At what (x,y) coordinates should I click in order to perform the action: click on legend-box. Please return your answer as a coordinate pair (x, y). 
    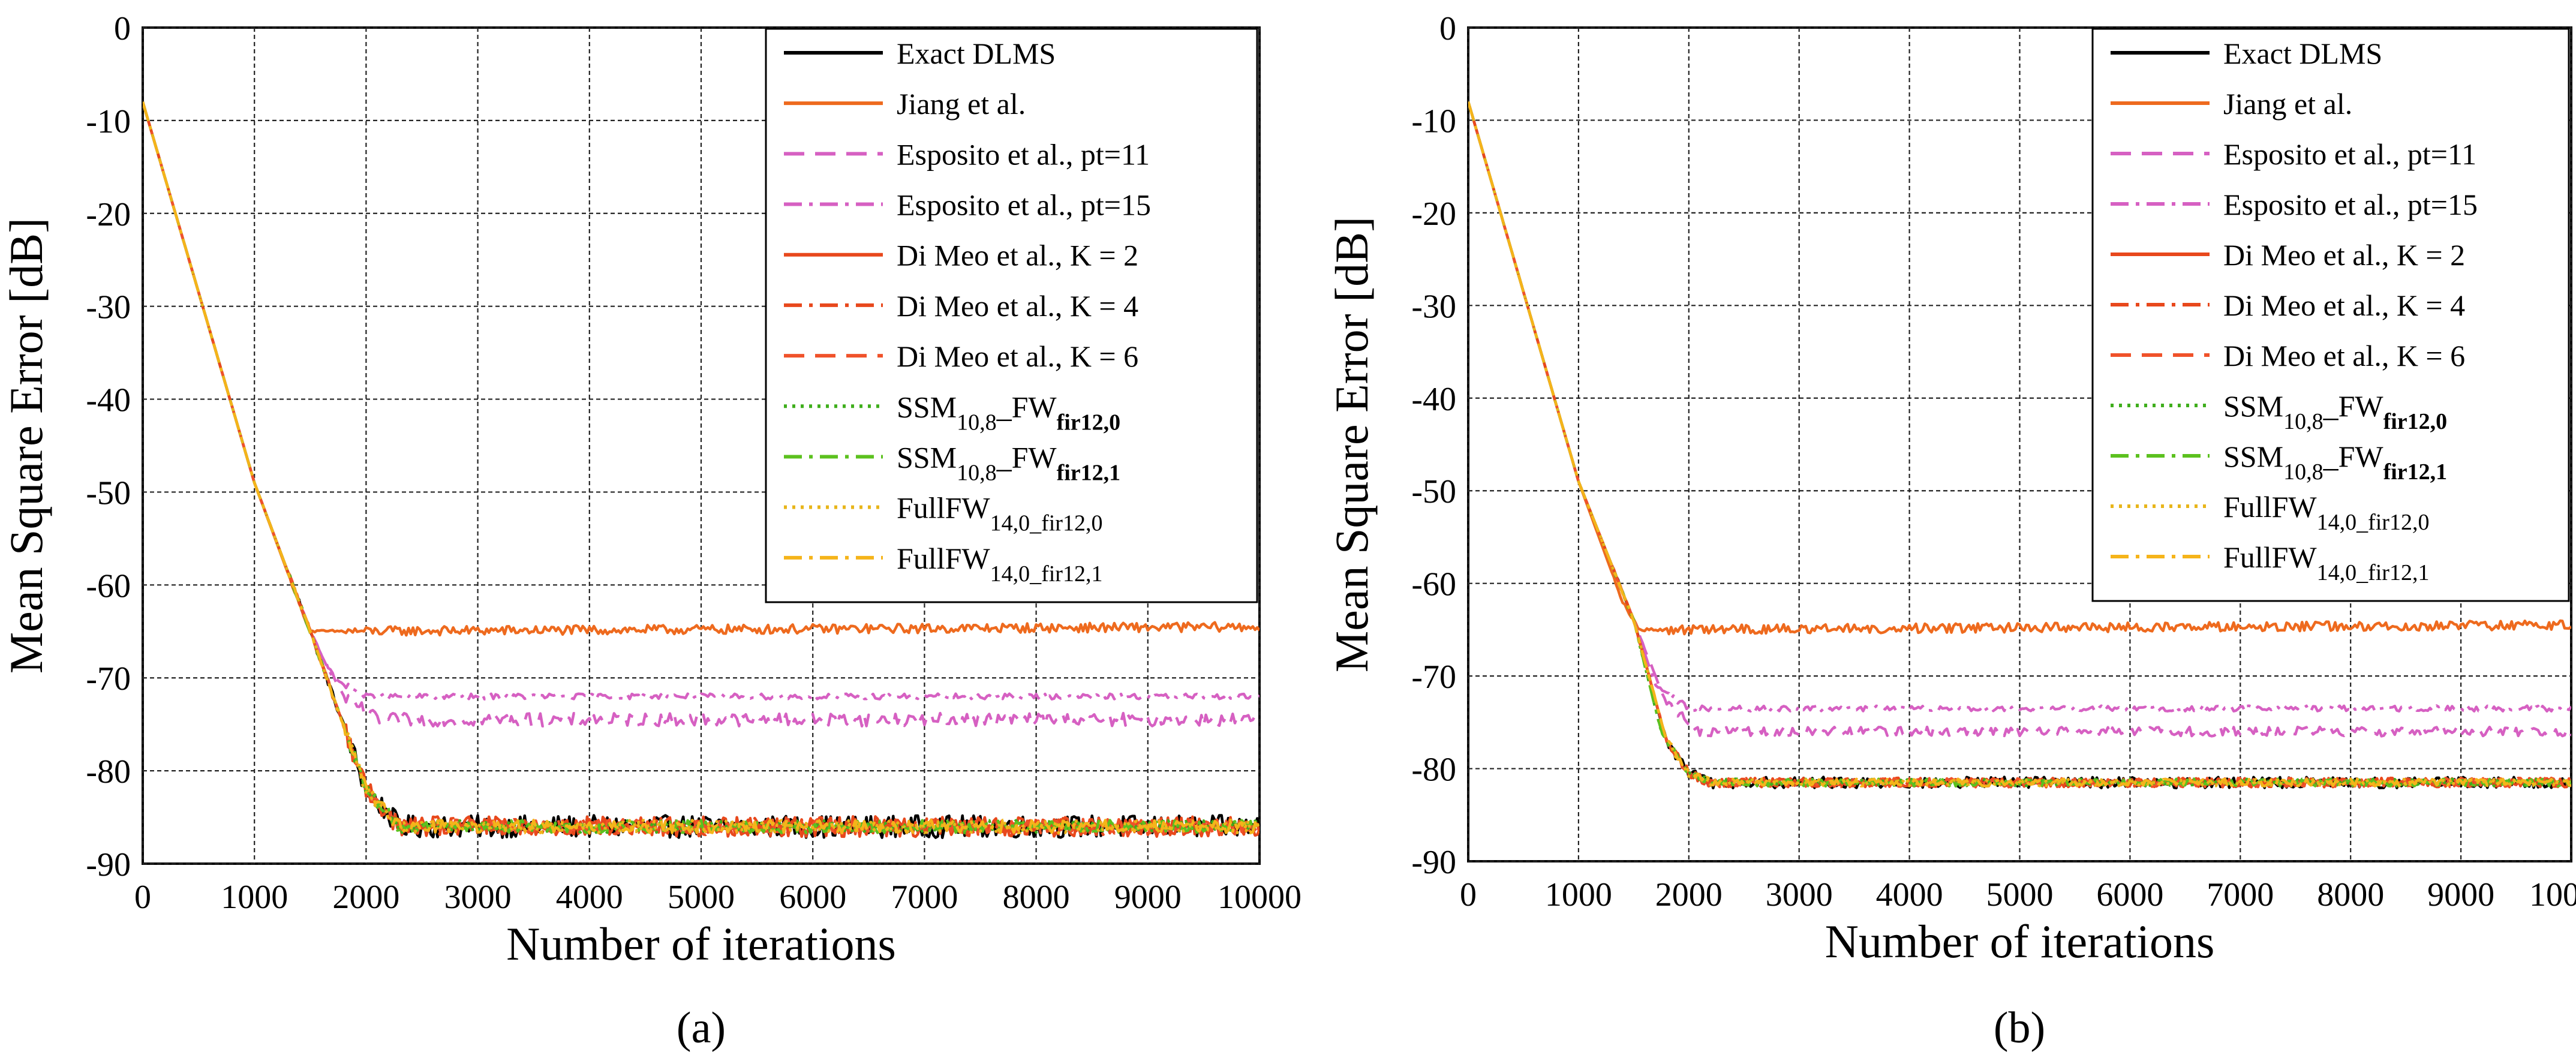
    Looking at the image, I should click on (1012, 315).